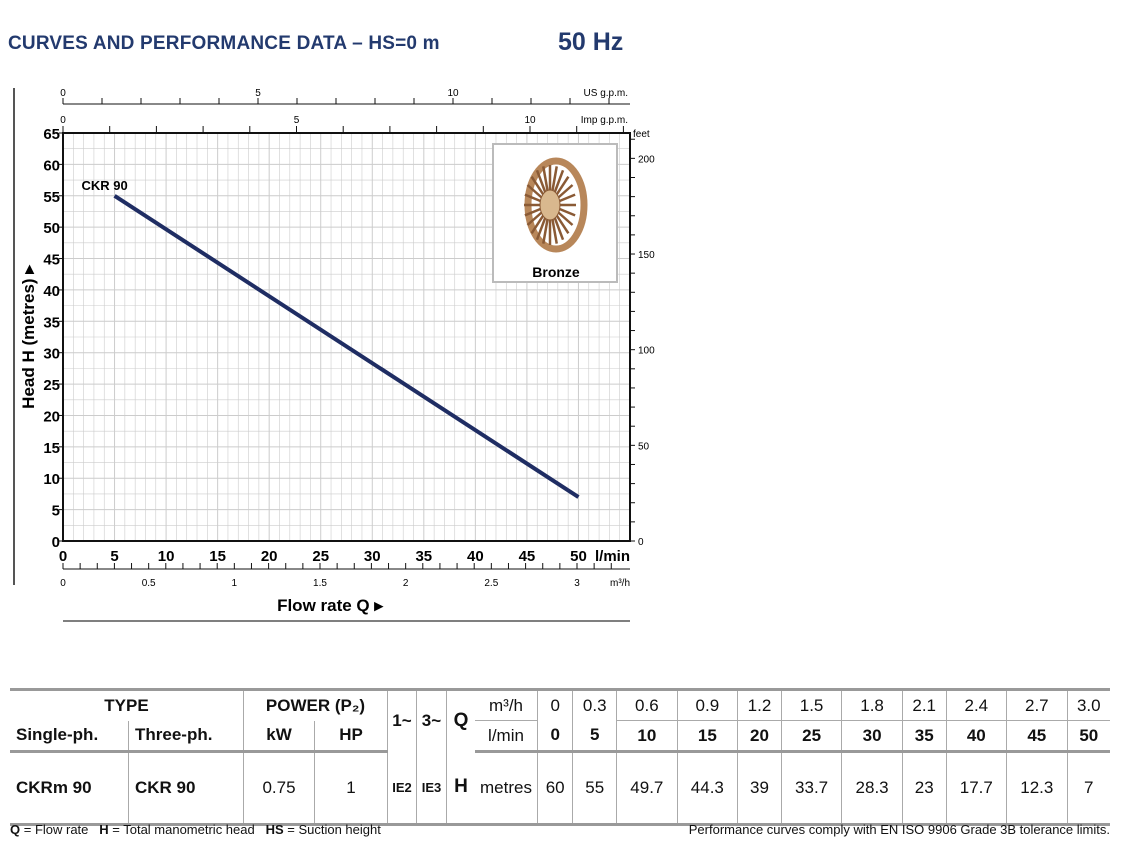 The image size is (1124, 860). I want to click on q-header: Q, so click(460, 720).